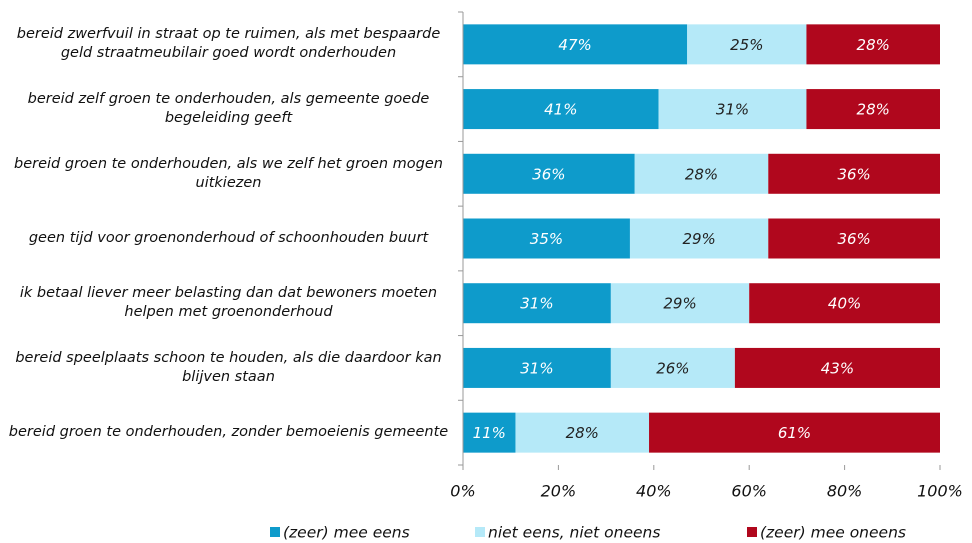 The height and width of the screenshot is (543, 972). Describe the element at coordinates (940, 491) in the screenshot. I see `x-tick-label: 100%` at that location.